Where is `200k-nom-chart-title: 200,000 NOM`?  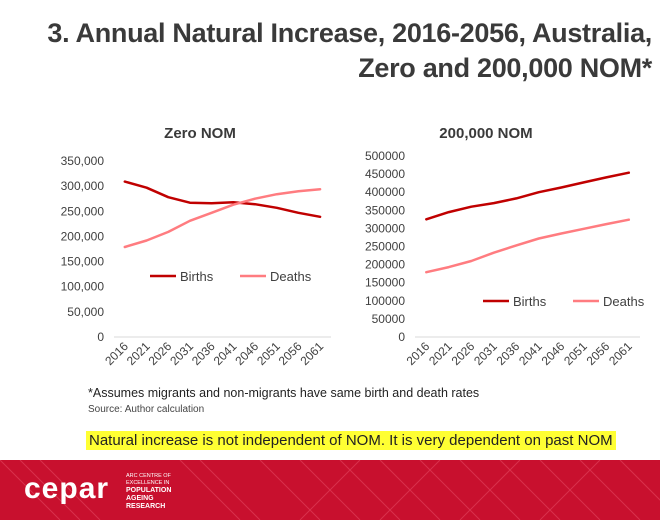 200k-nom-chart-title: 200,000 NOM is located at coordinates (485, 133).